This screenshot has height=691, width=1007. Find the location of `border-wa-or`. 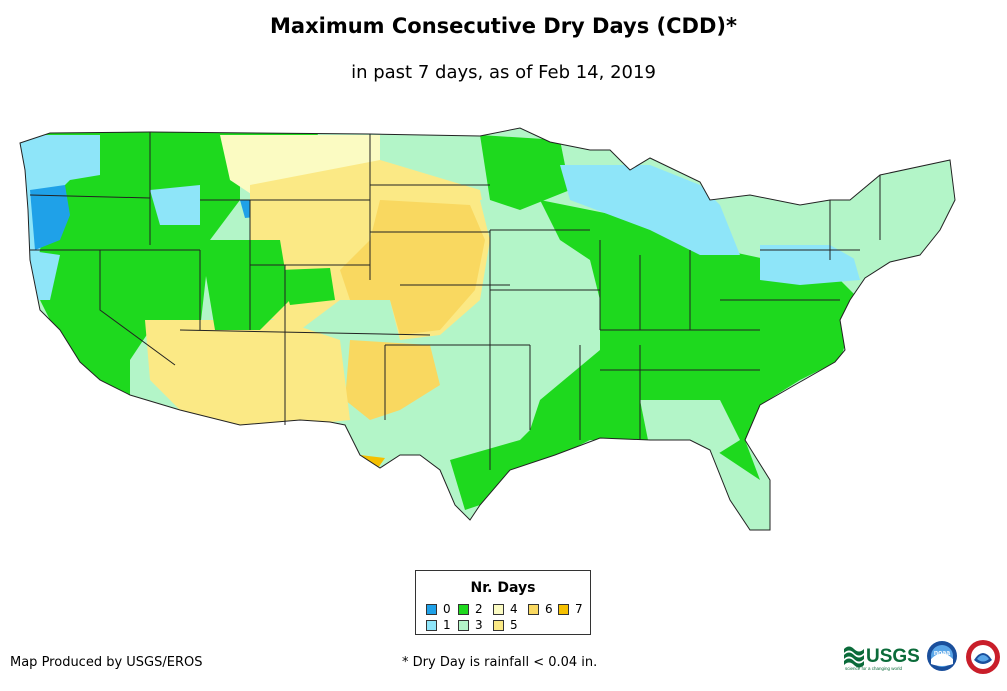

border-wa-or is located at coordinates (90, 196).